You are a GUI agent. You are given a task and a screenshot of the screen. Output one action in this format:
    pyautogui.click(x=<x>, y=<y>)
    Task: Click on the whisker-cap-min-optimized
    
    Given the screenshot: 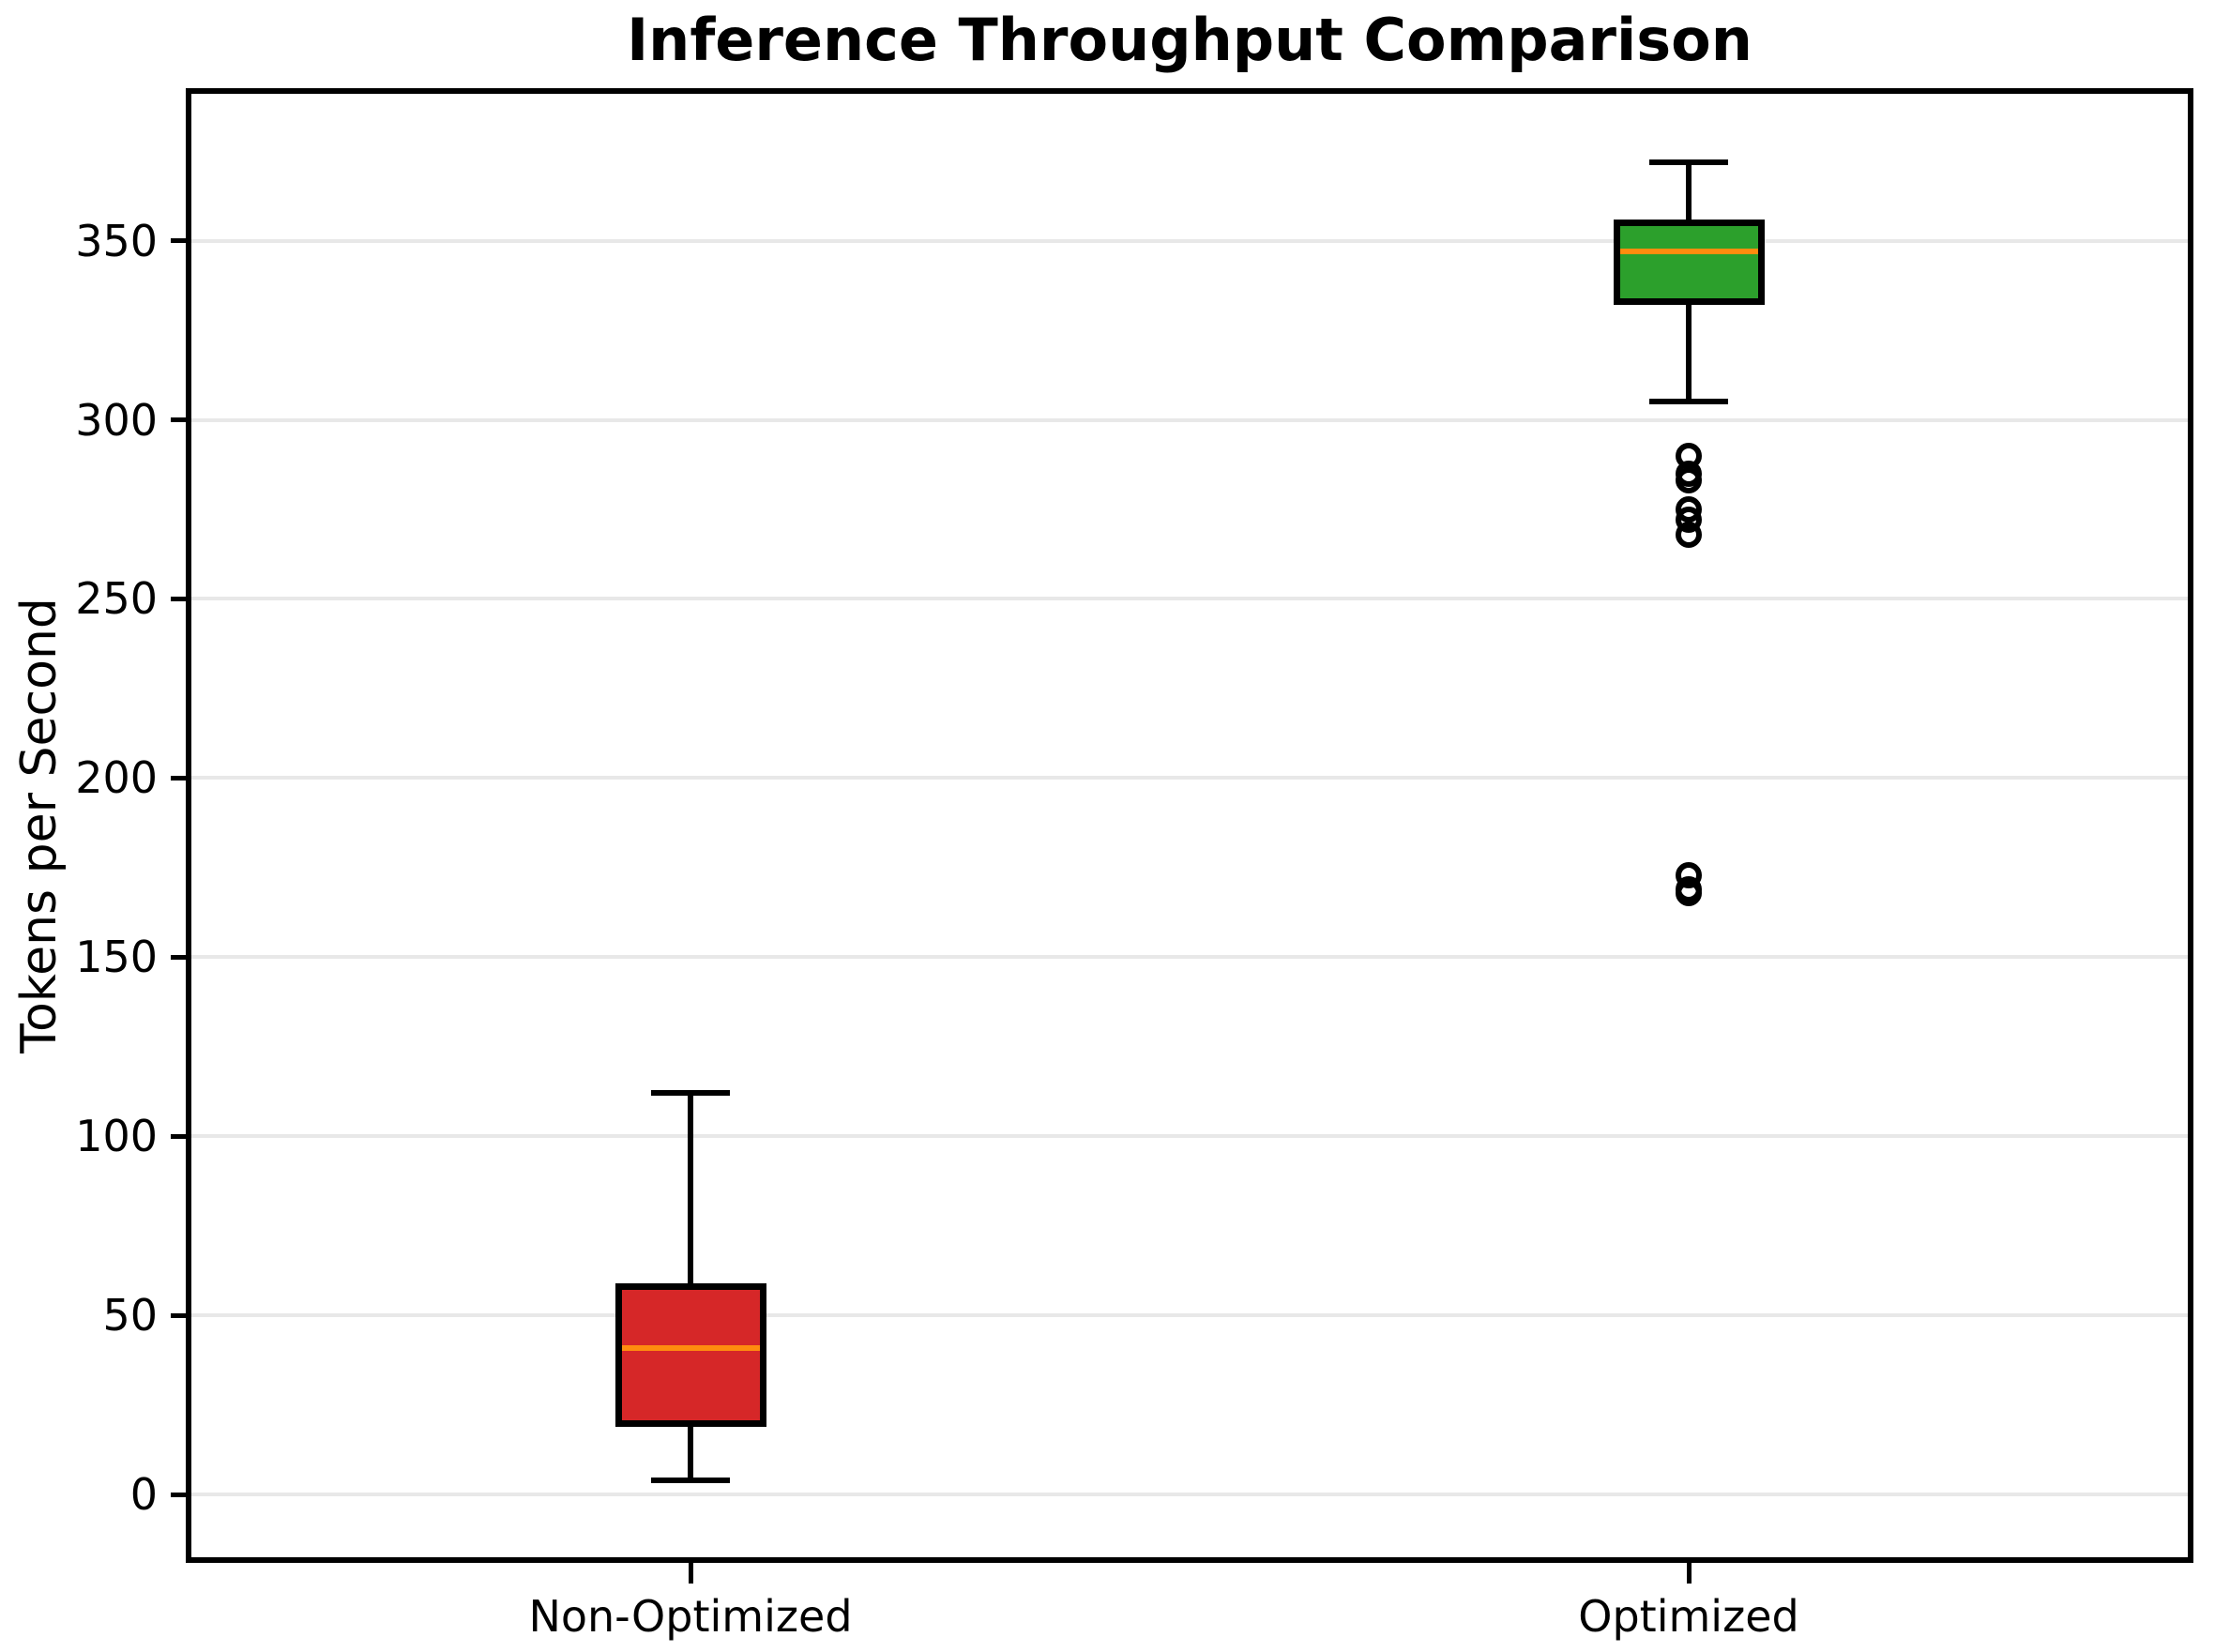 What is the action you would take?
    pyautogui.click(x=1688, y=402)
    